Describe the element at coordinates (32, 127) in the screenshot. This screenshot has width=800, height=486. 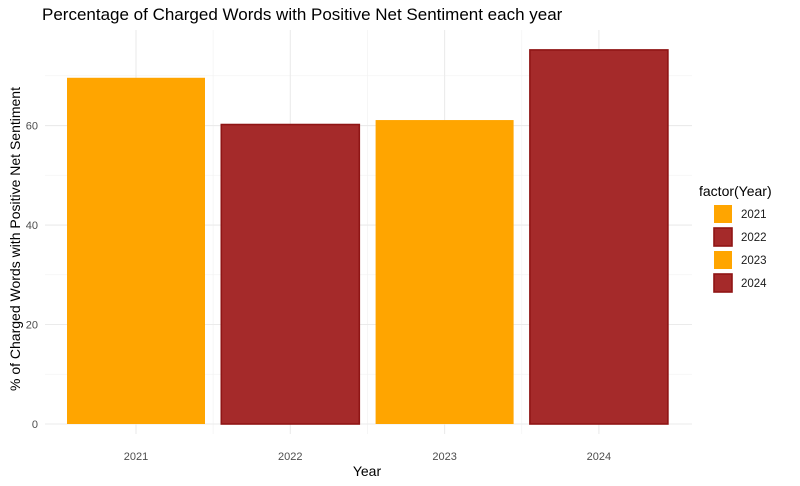
I see `y-tick-label: 60` at that location.